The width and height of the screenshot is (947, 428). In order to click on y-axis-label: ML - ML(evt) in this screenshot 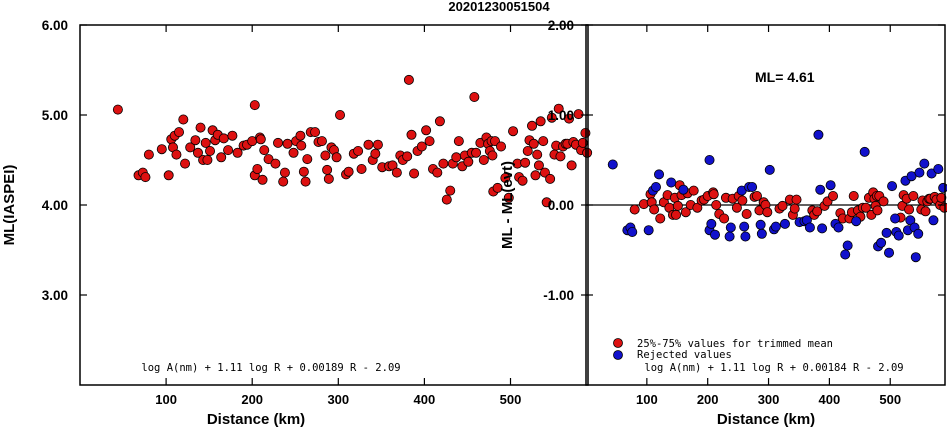, I will do `click(507, 205)`.